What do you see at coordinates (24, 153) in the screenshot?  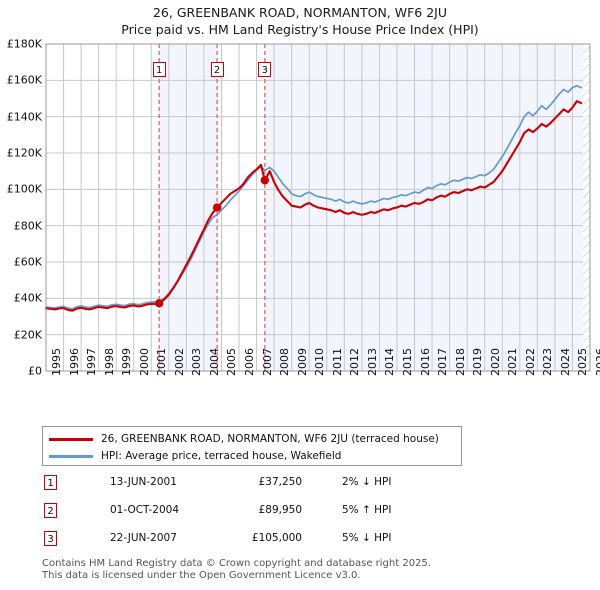 I see `y-axis-tick-label: £120K` at bounding box center [24, 153].